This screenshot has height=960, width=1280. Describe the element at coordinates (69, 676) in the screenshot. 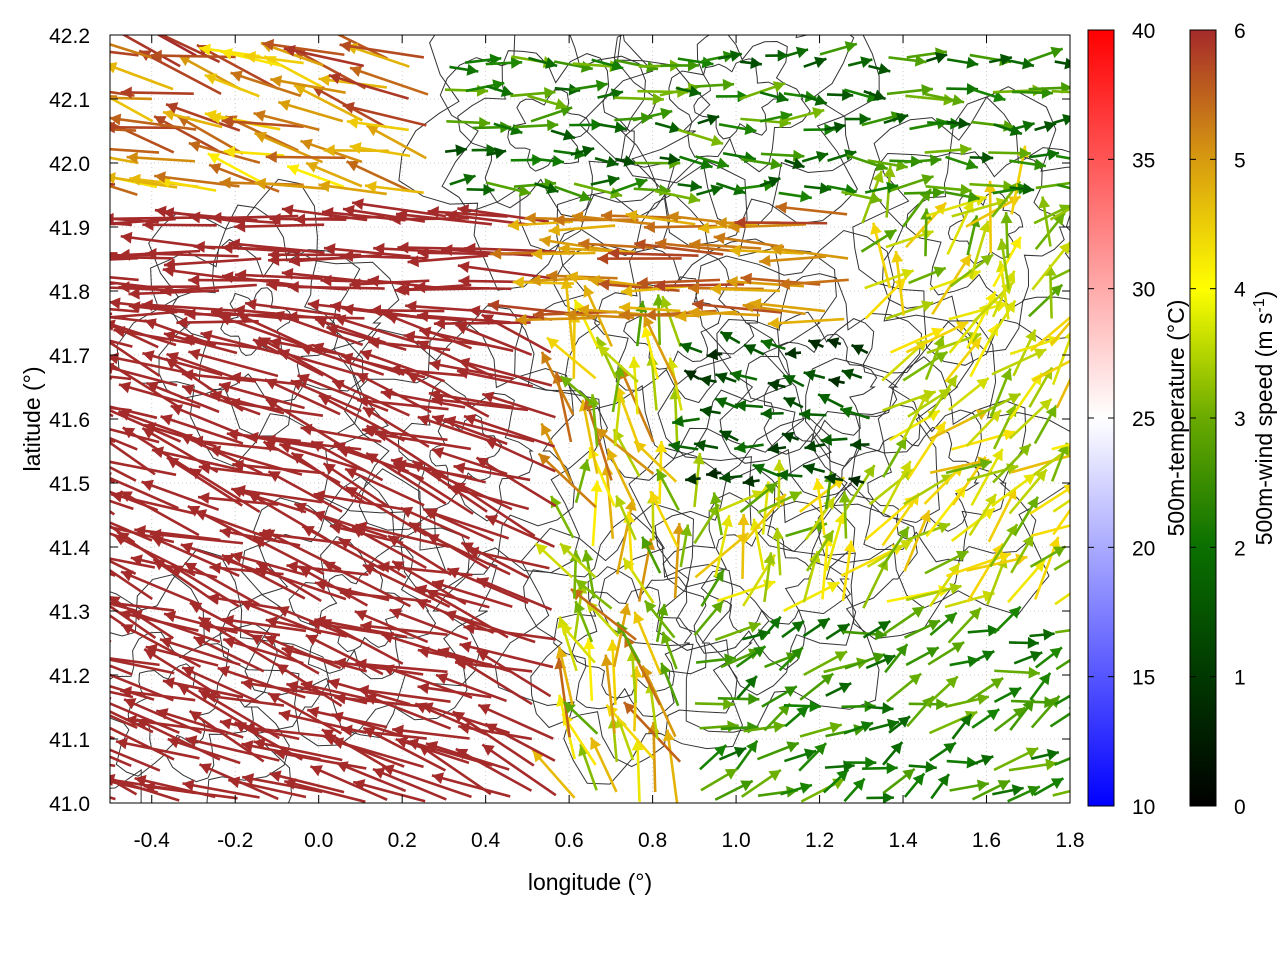

I see `y-tick-label: 41.2` at that location.